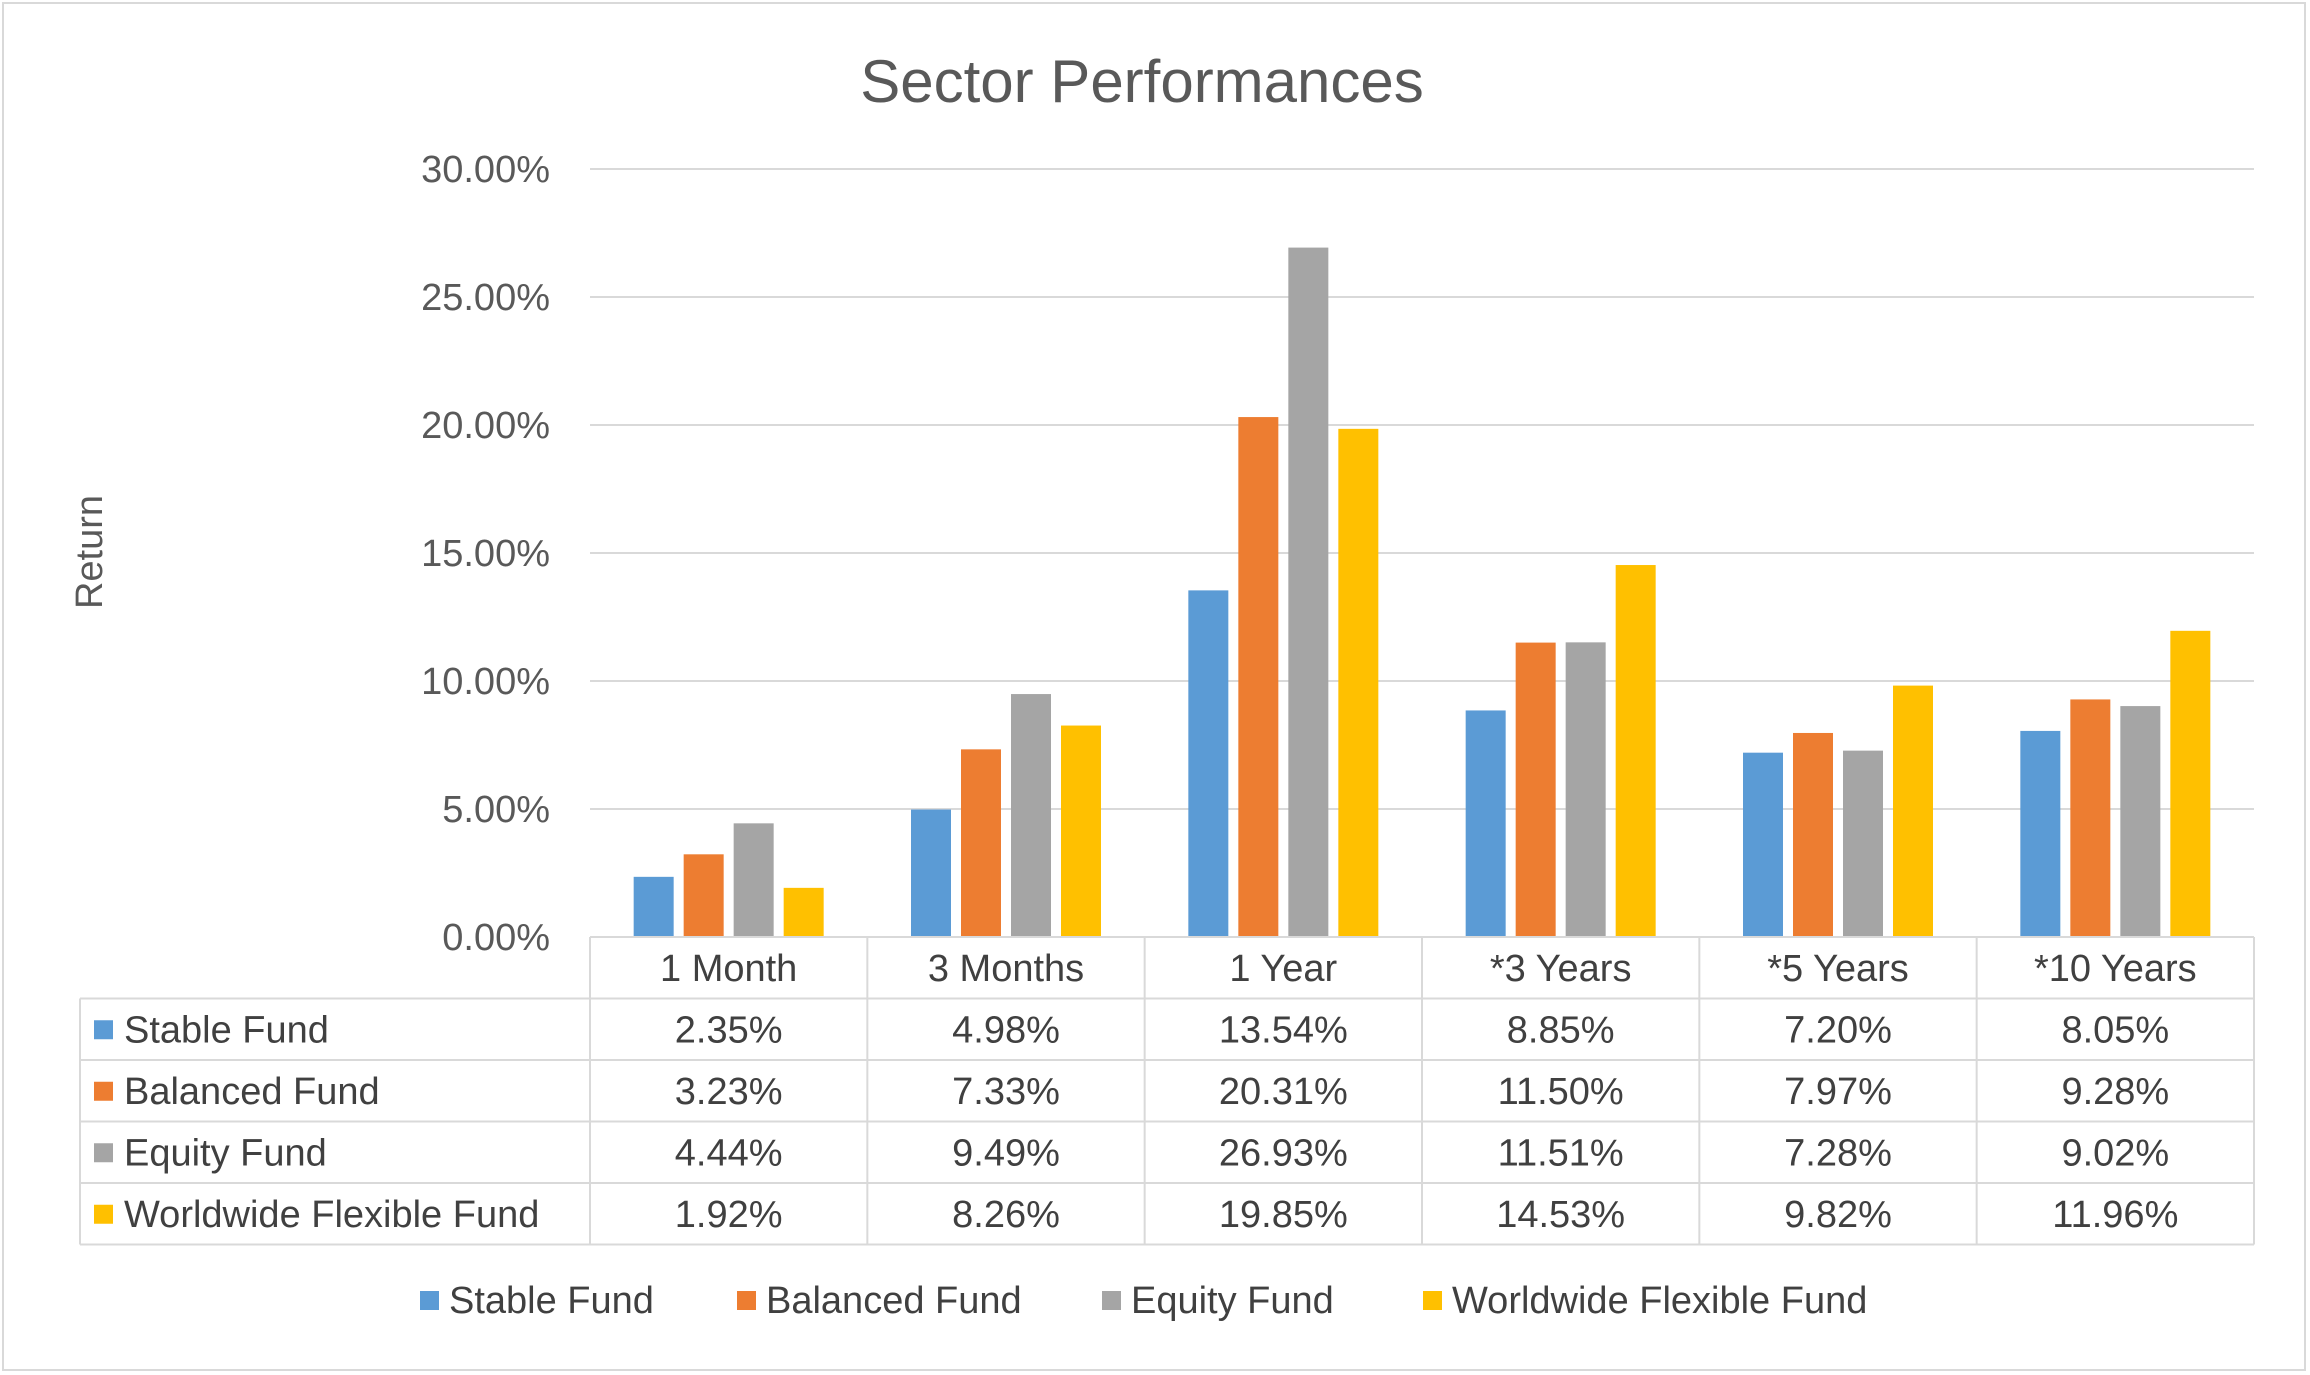 The height and width of the screenshot is (1375, 2310). I want to click on data-label: 8.05%, so click(2115, 1030).